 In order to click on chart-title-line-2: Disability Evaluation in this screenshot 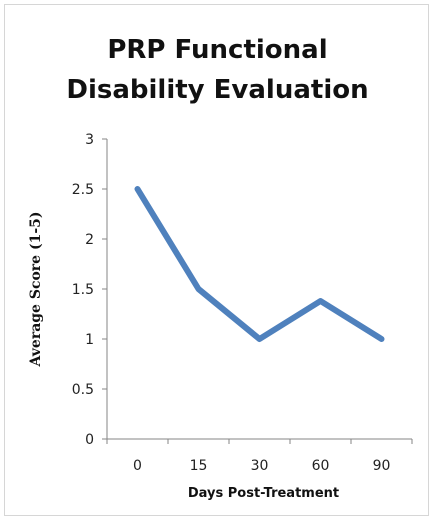, I will do `click(217, 90)`.